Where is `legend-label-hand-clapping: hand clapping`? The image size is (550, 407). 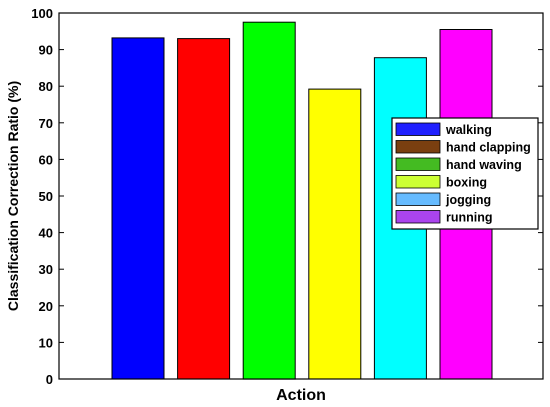 legend-label-hand-clapping: hand clapping is located at coordinates (488, 148).